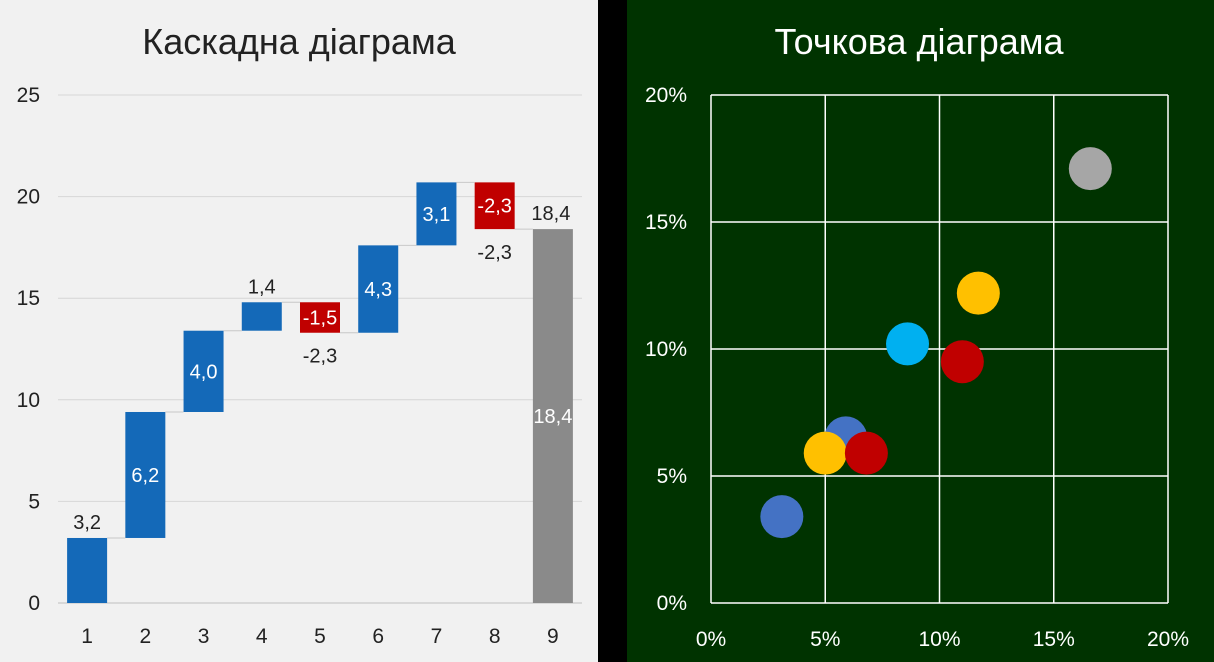 The height and width of the screenshot is (662, 1214). I want to click on waterfall-data-label: -1,5, so click(320, 319).